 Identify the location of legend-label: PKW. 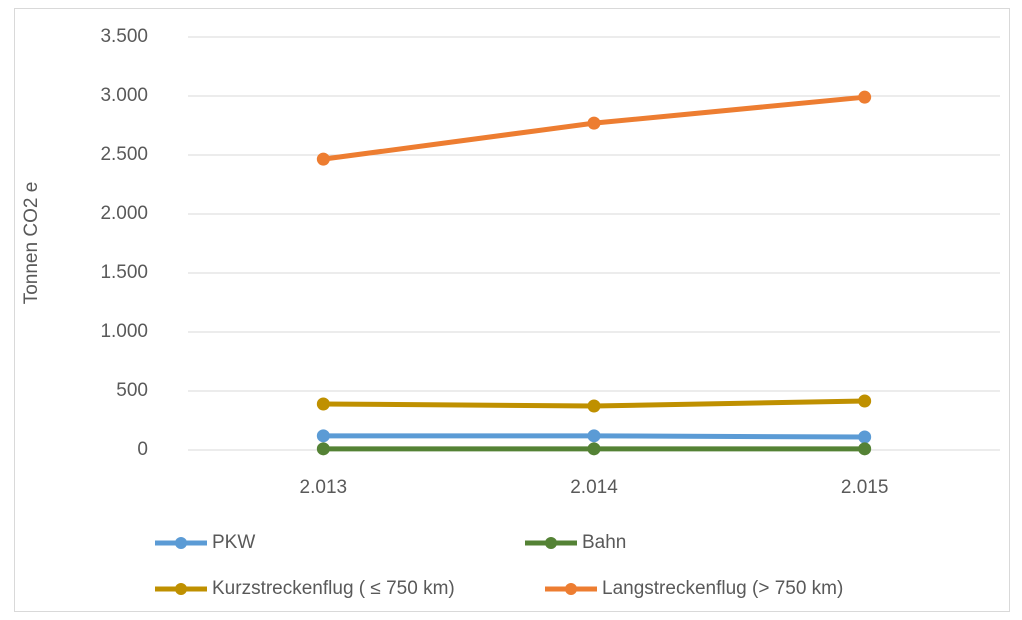
(233, 542).